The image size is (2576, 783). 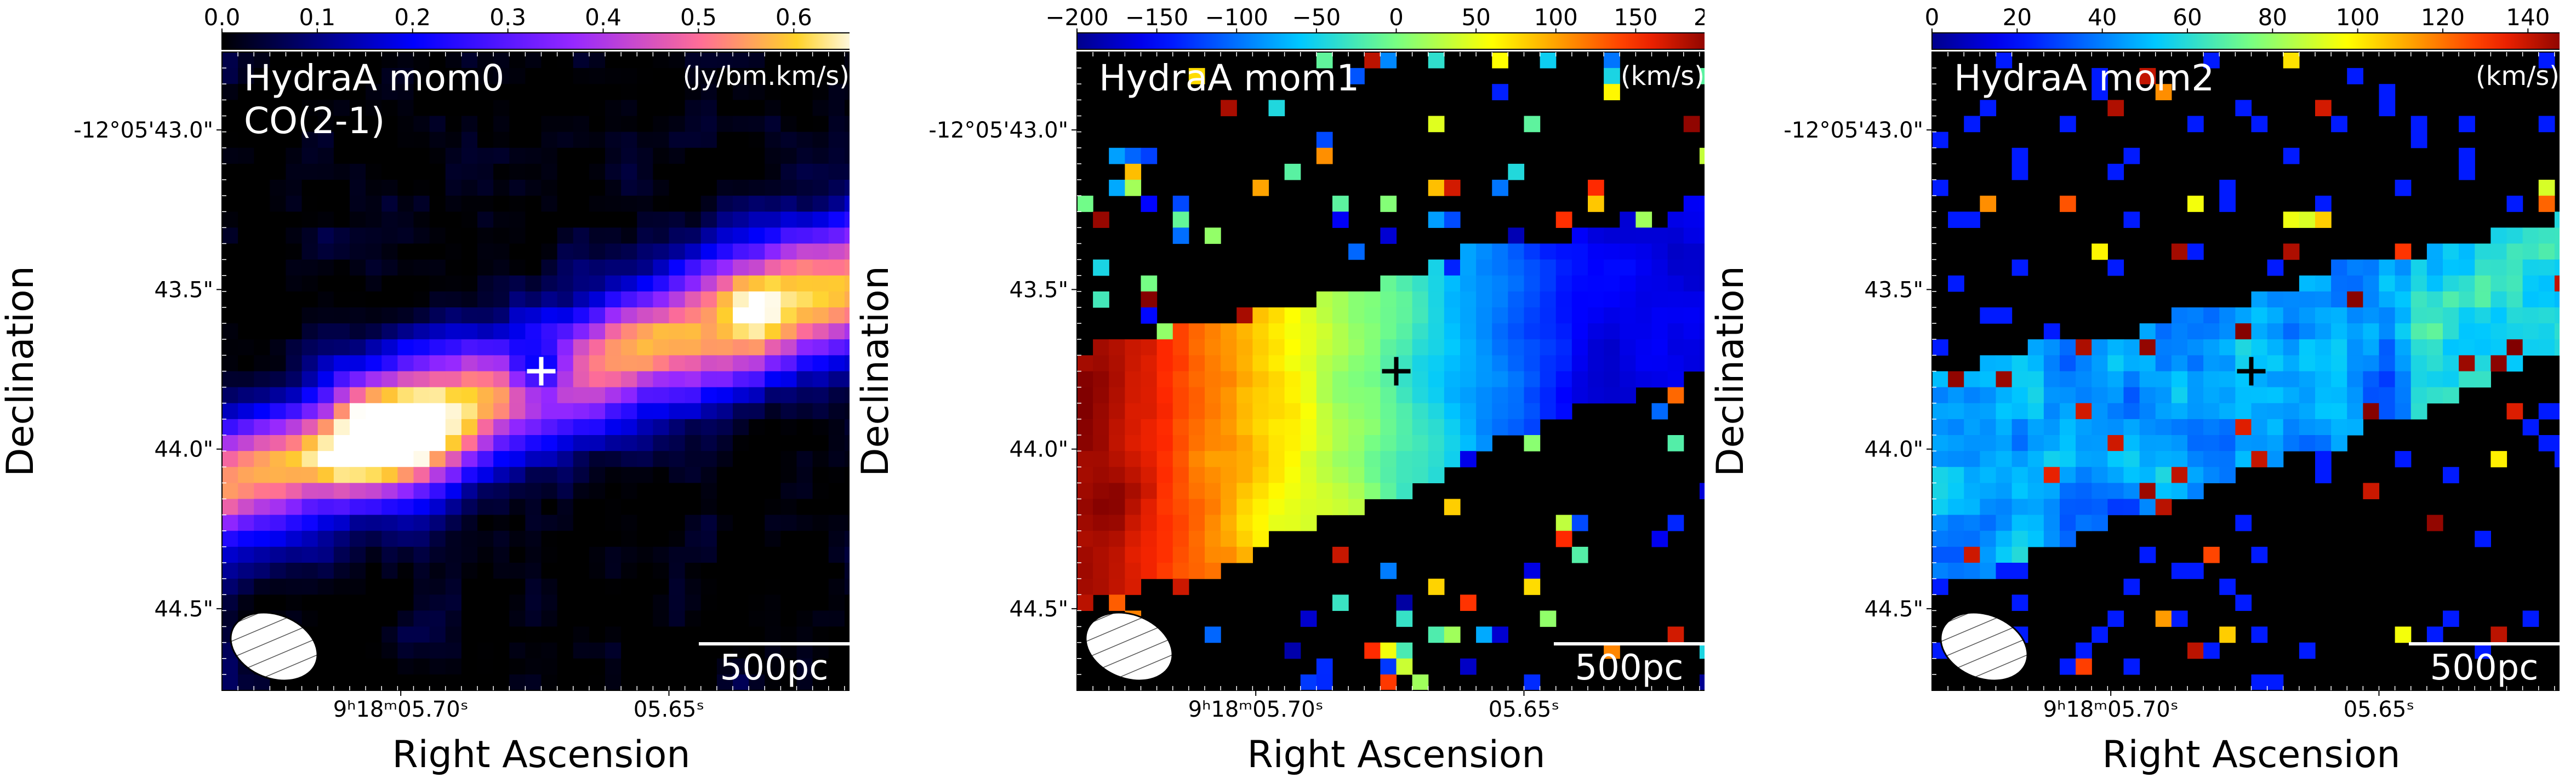 What do you see at coordinates (1076, 17) in the screenshot?
I see `colorbar-tick-label: −200` at bounding box center [1076, 17].